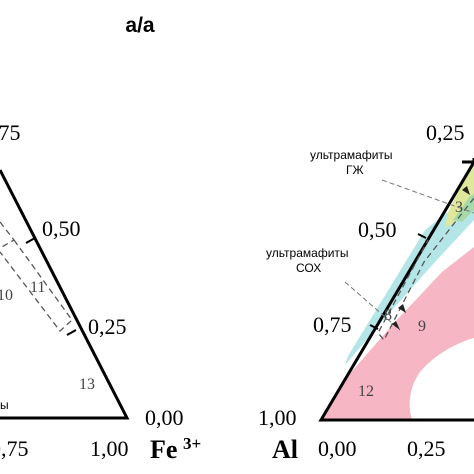 Image resolution: width=474 pixels, height=474 pixels. I want to click on annotation-ultramafic-sox-line1: ультрамафиты, so click(307, 253).